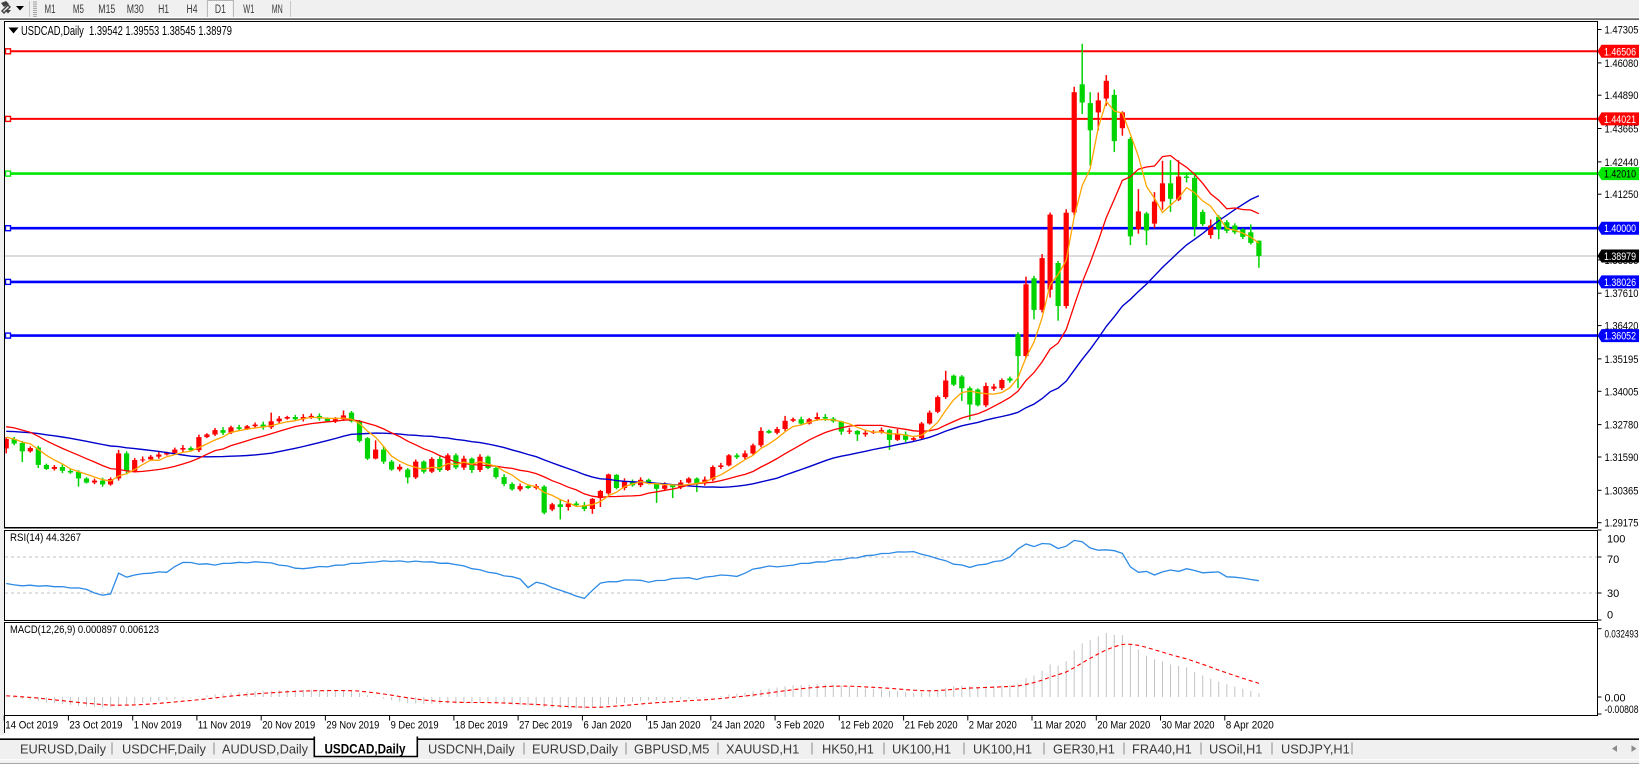  What do you see at coordinates (1250, 726) in the screenshot?
I see `svg-text: 8 Apr 2020` at bounding box center [1250, 726].